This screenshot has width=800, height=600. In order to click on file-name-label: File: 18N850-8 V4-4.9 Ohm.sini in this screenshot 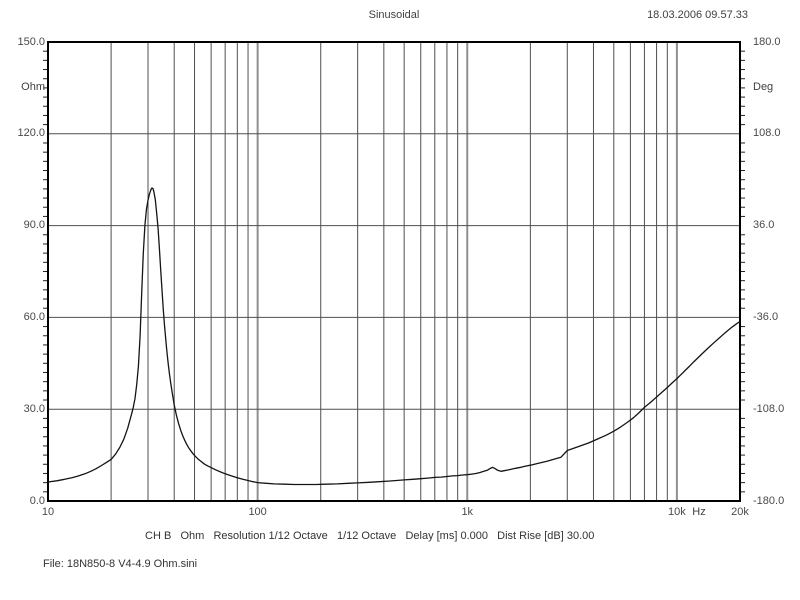, I will do `click(120, 564)`.